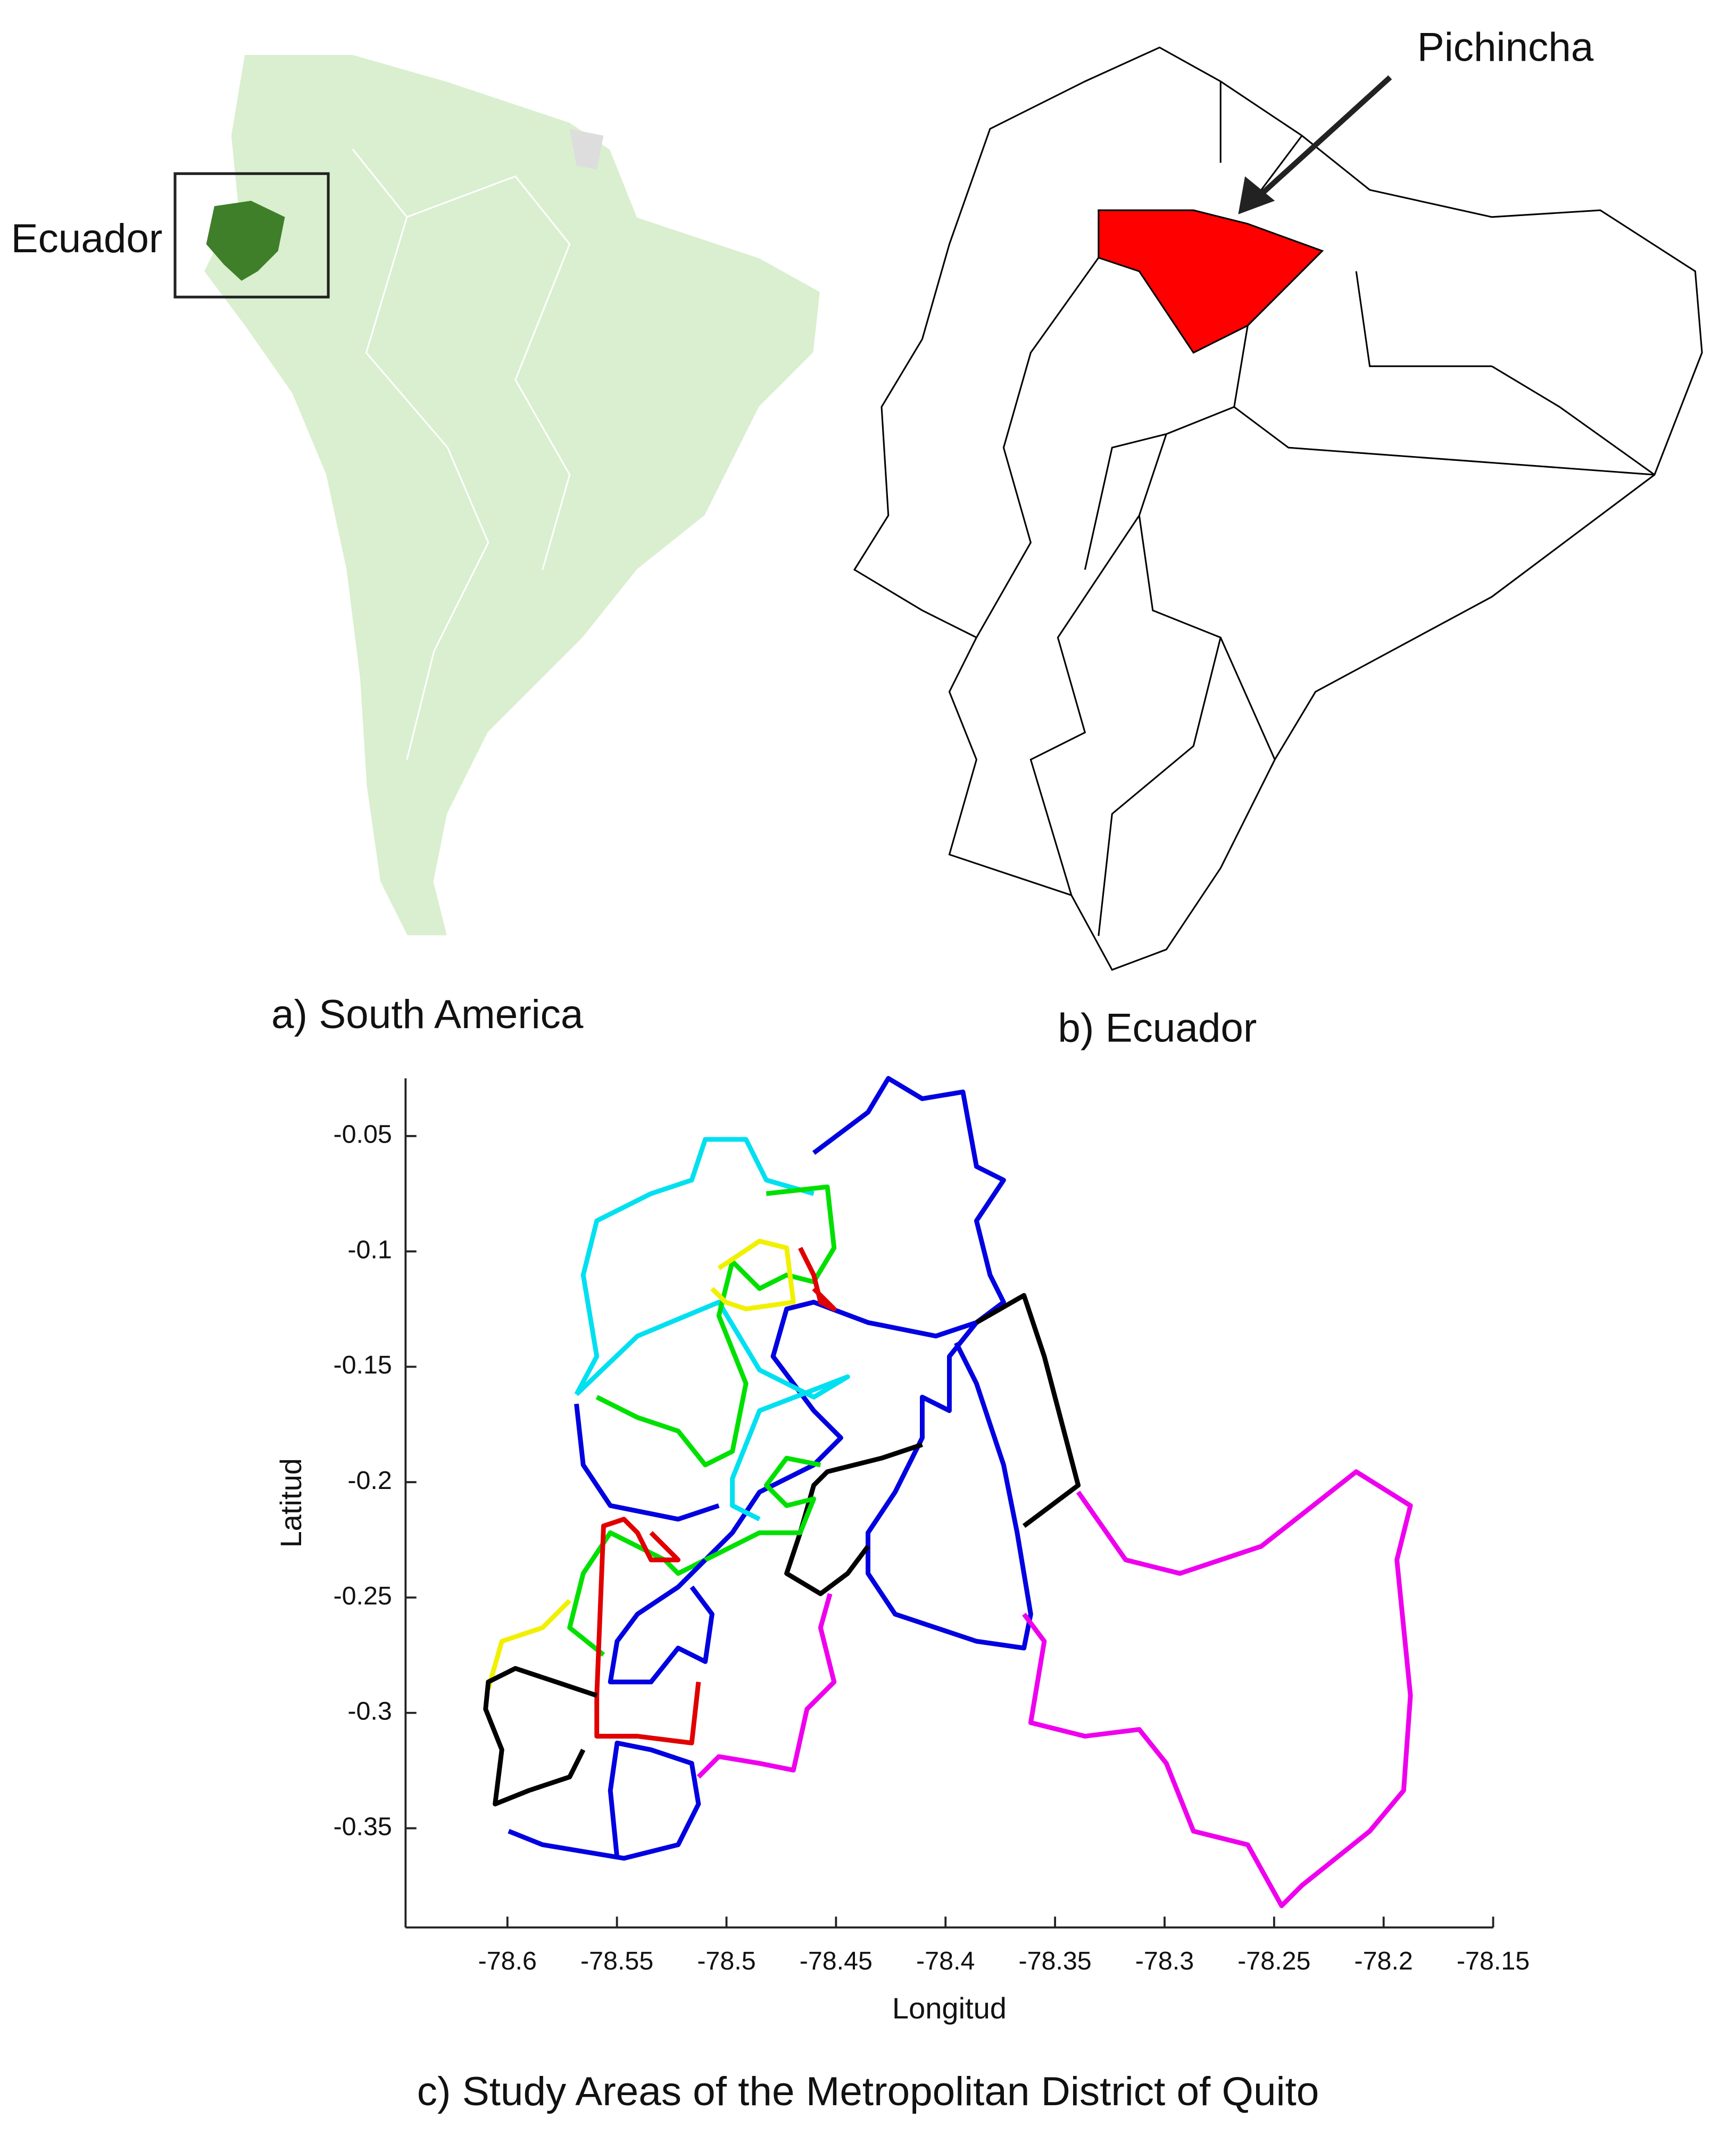 The image size is (1736, 2135). I want to click on ecuador-box, so click(251, 235).